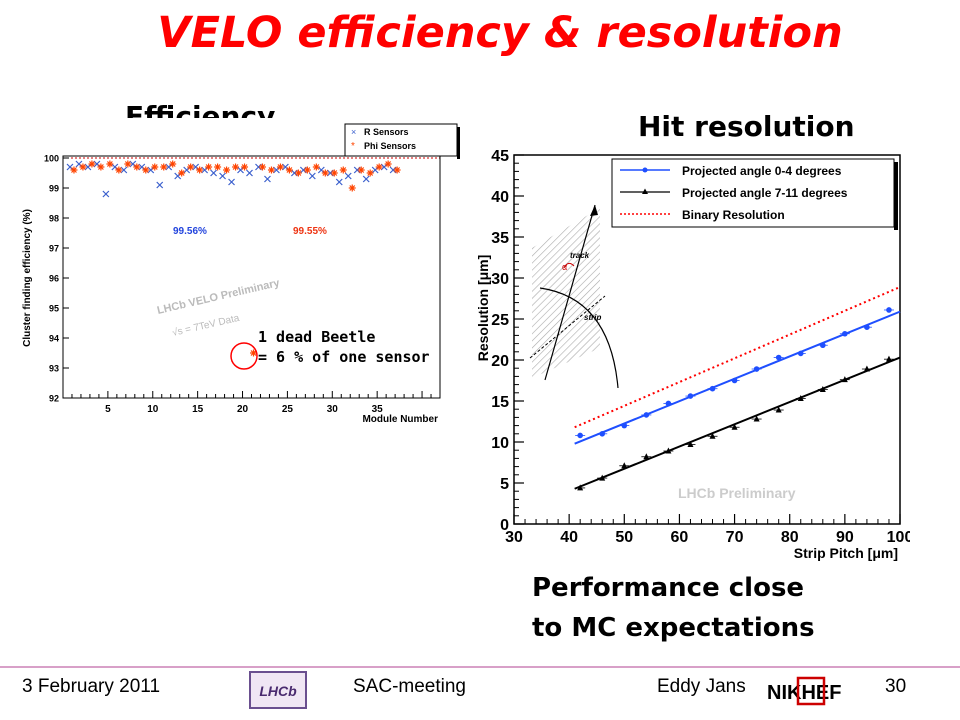  Describe the element at coordinates (317, 337) in the screenshot. I see `dead-beetle-line-1: 1 dead Beetle` at that location.